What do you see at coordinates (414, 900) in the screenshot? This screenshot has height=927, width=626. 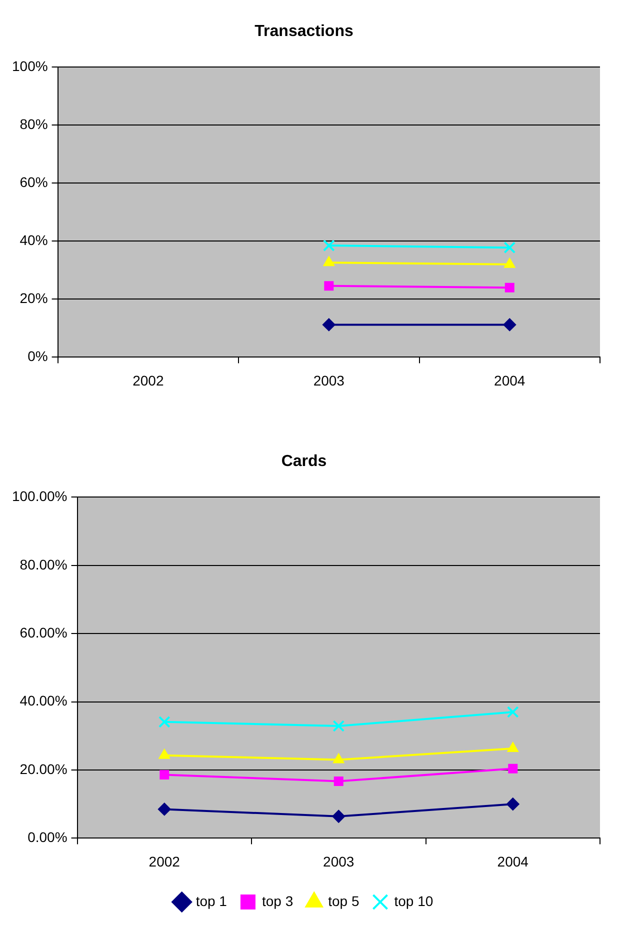 I see `legend-label: top 10` at bounding box center [414, 900].